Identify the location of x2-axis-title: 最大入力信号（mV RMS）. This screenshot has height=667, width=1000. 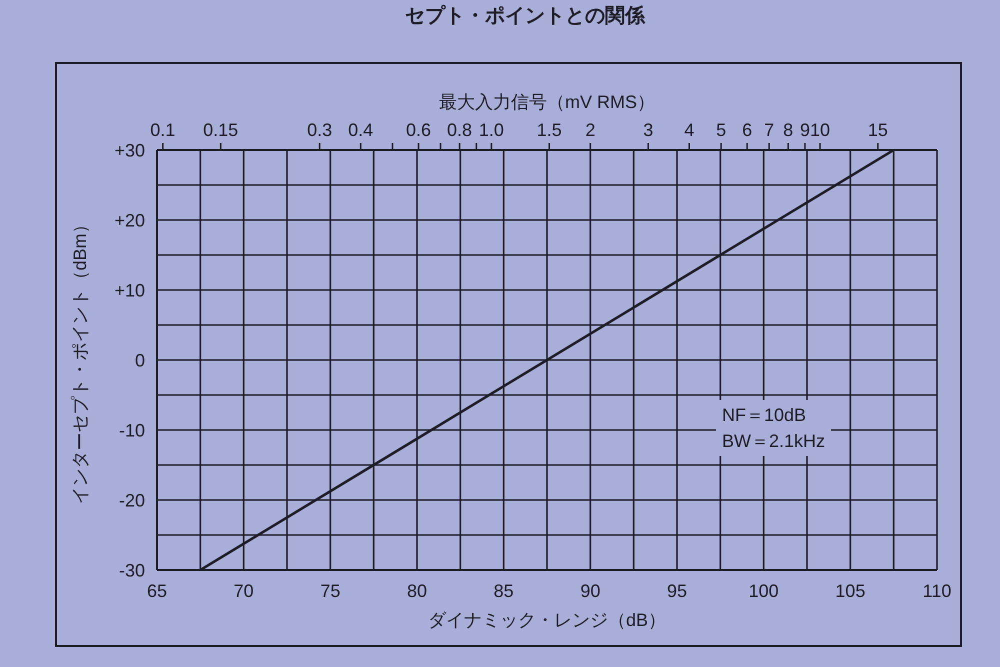
(547, 102).